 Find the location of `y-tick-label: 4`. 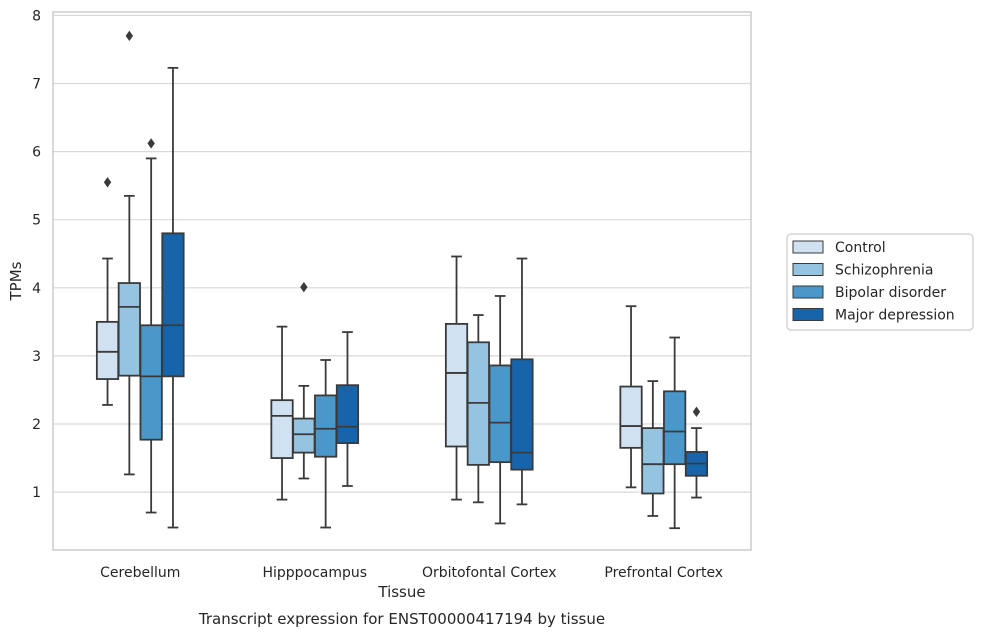

y-tick-label: 4 is located at coordinates (36, 289).